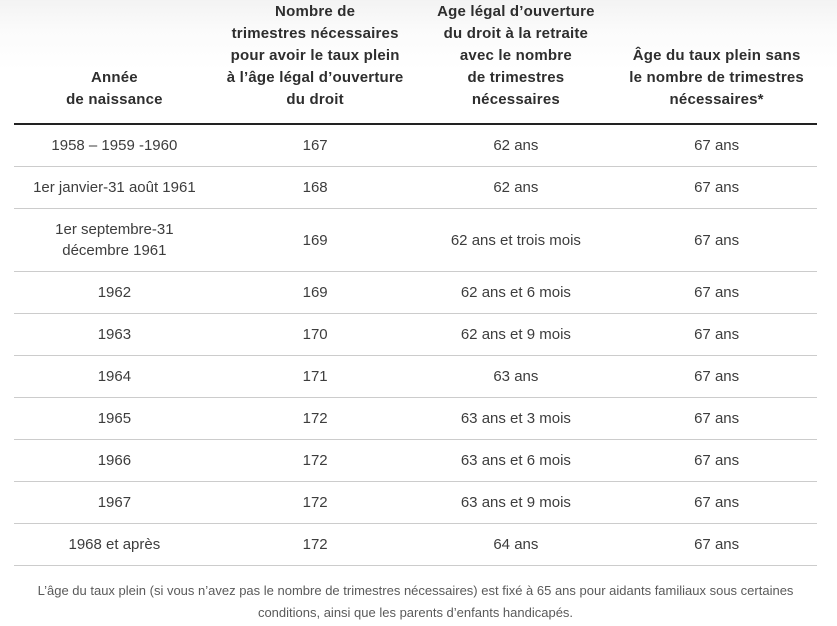 The image size is (837, 626). I want to click on table-cell: 63 ans et 9 mois, so click(516, 502).